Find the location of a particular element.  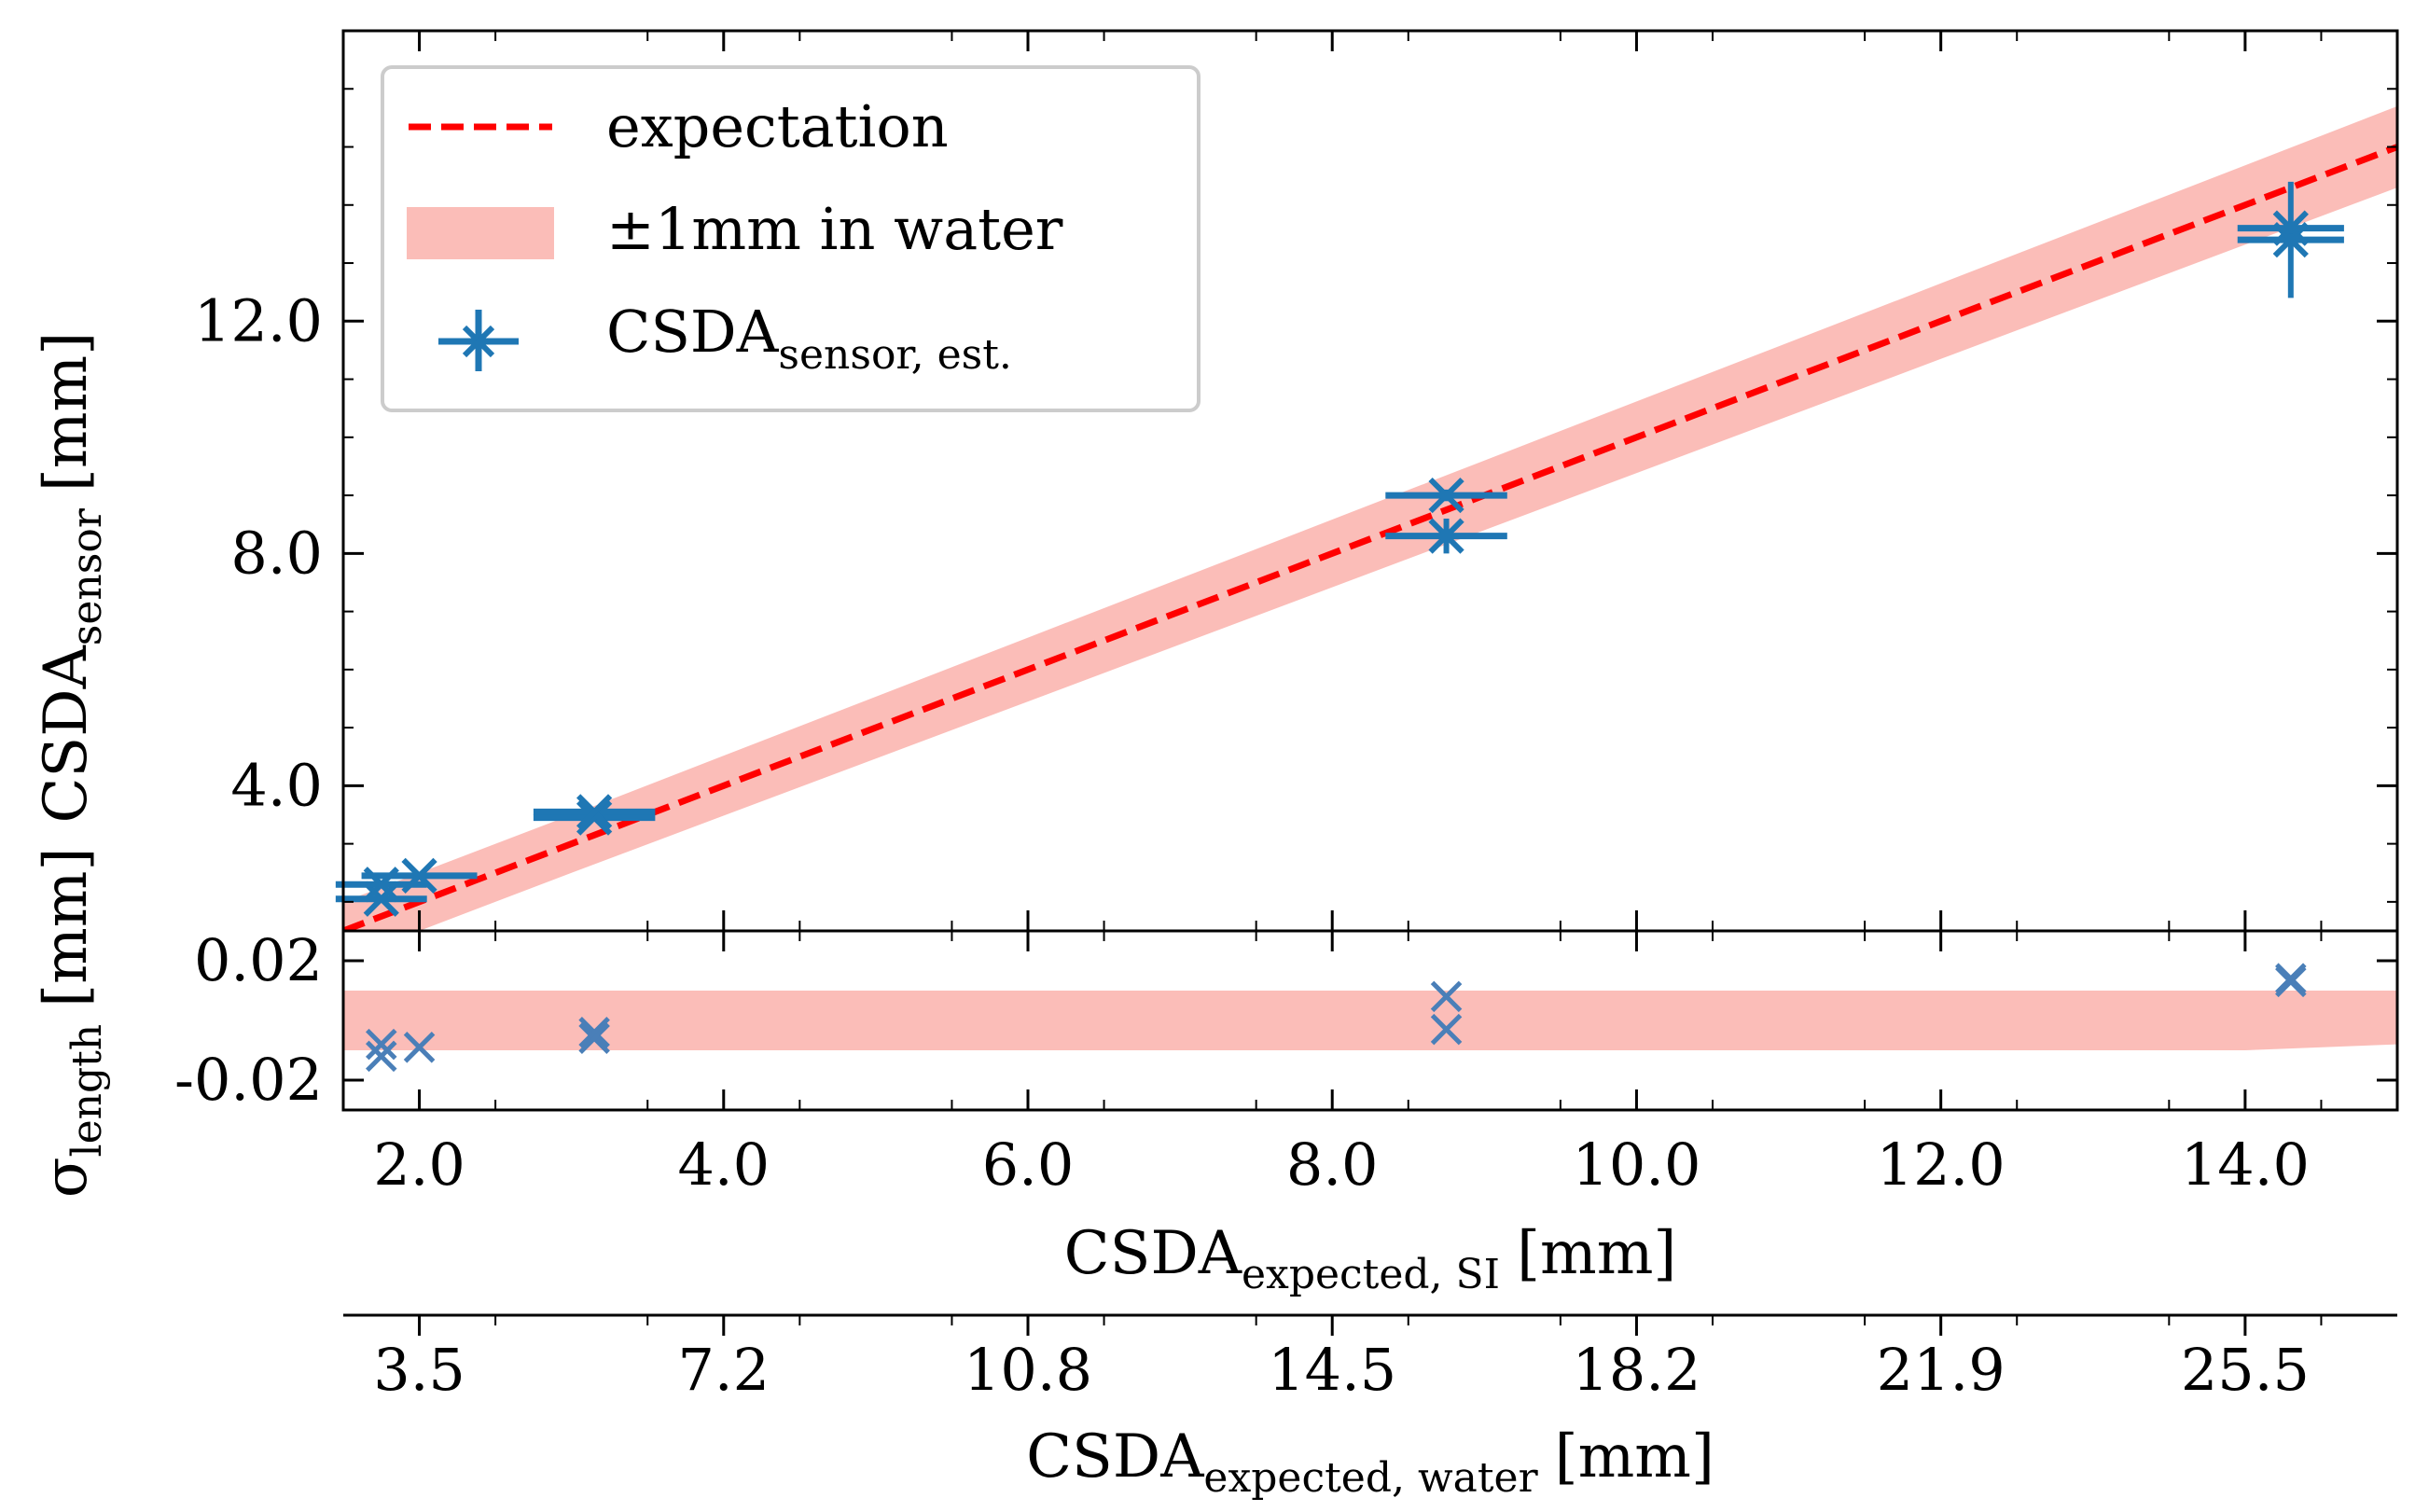

res-yticks-layer: -0.02 0.02 is located at coordinates (1285, 1020).